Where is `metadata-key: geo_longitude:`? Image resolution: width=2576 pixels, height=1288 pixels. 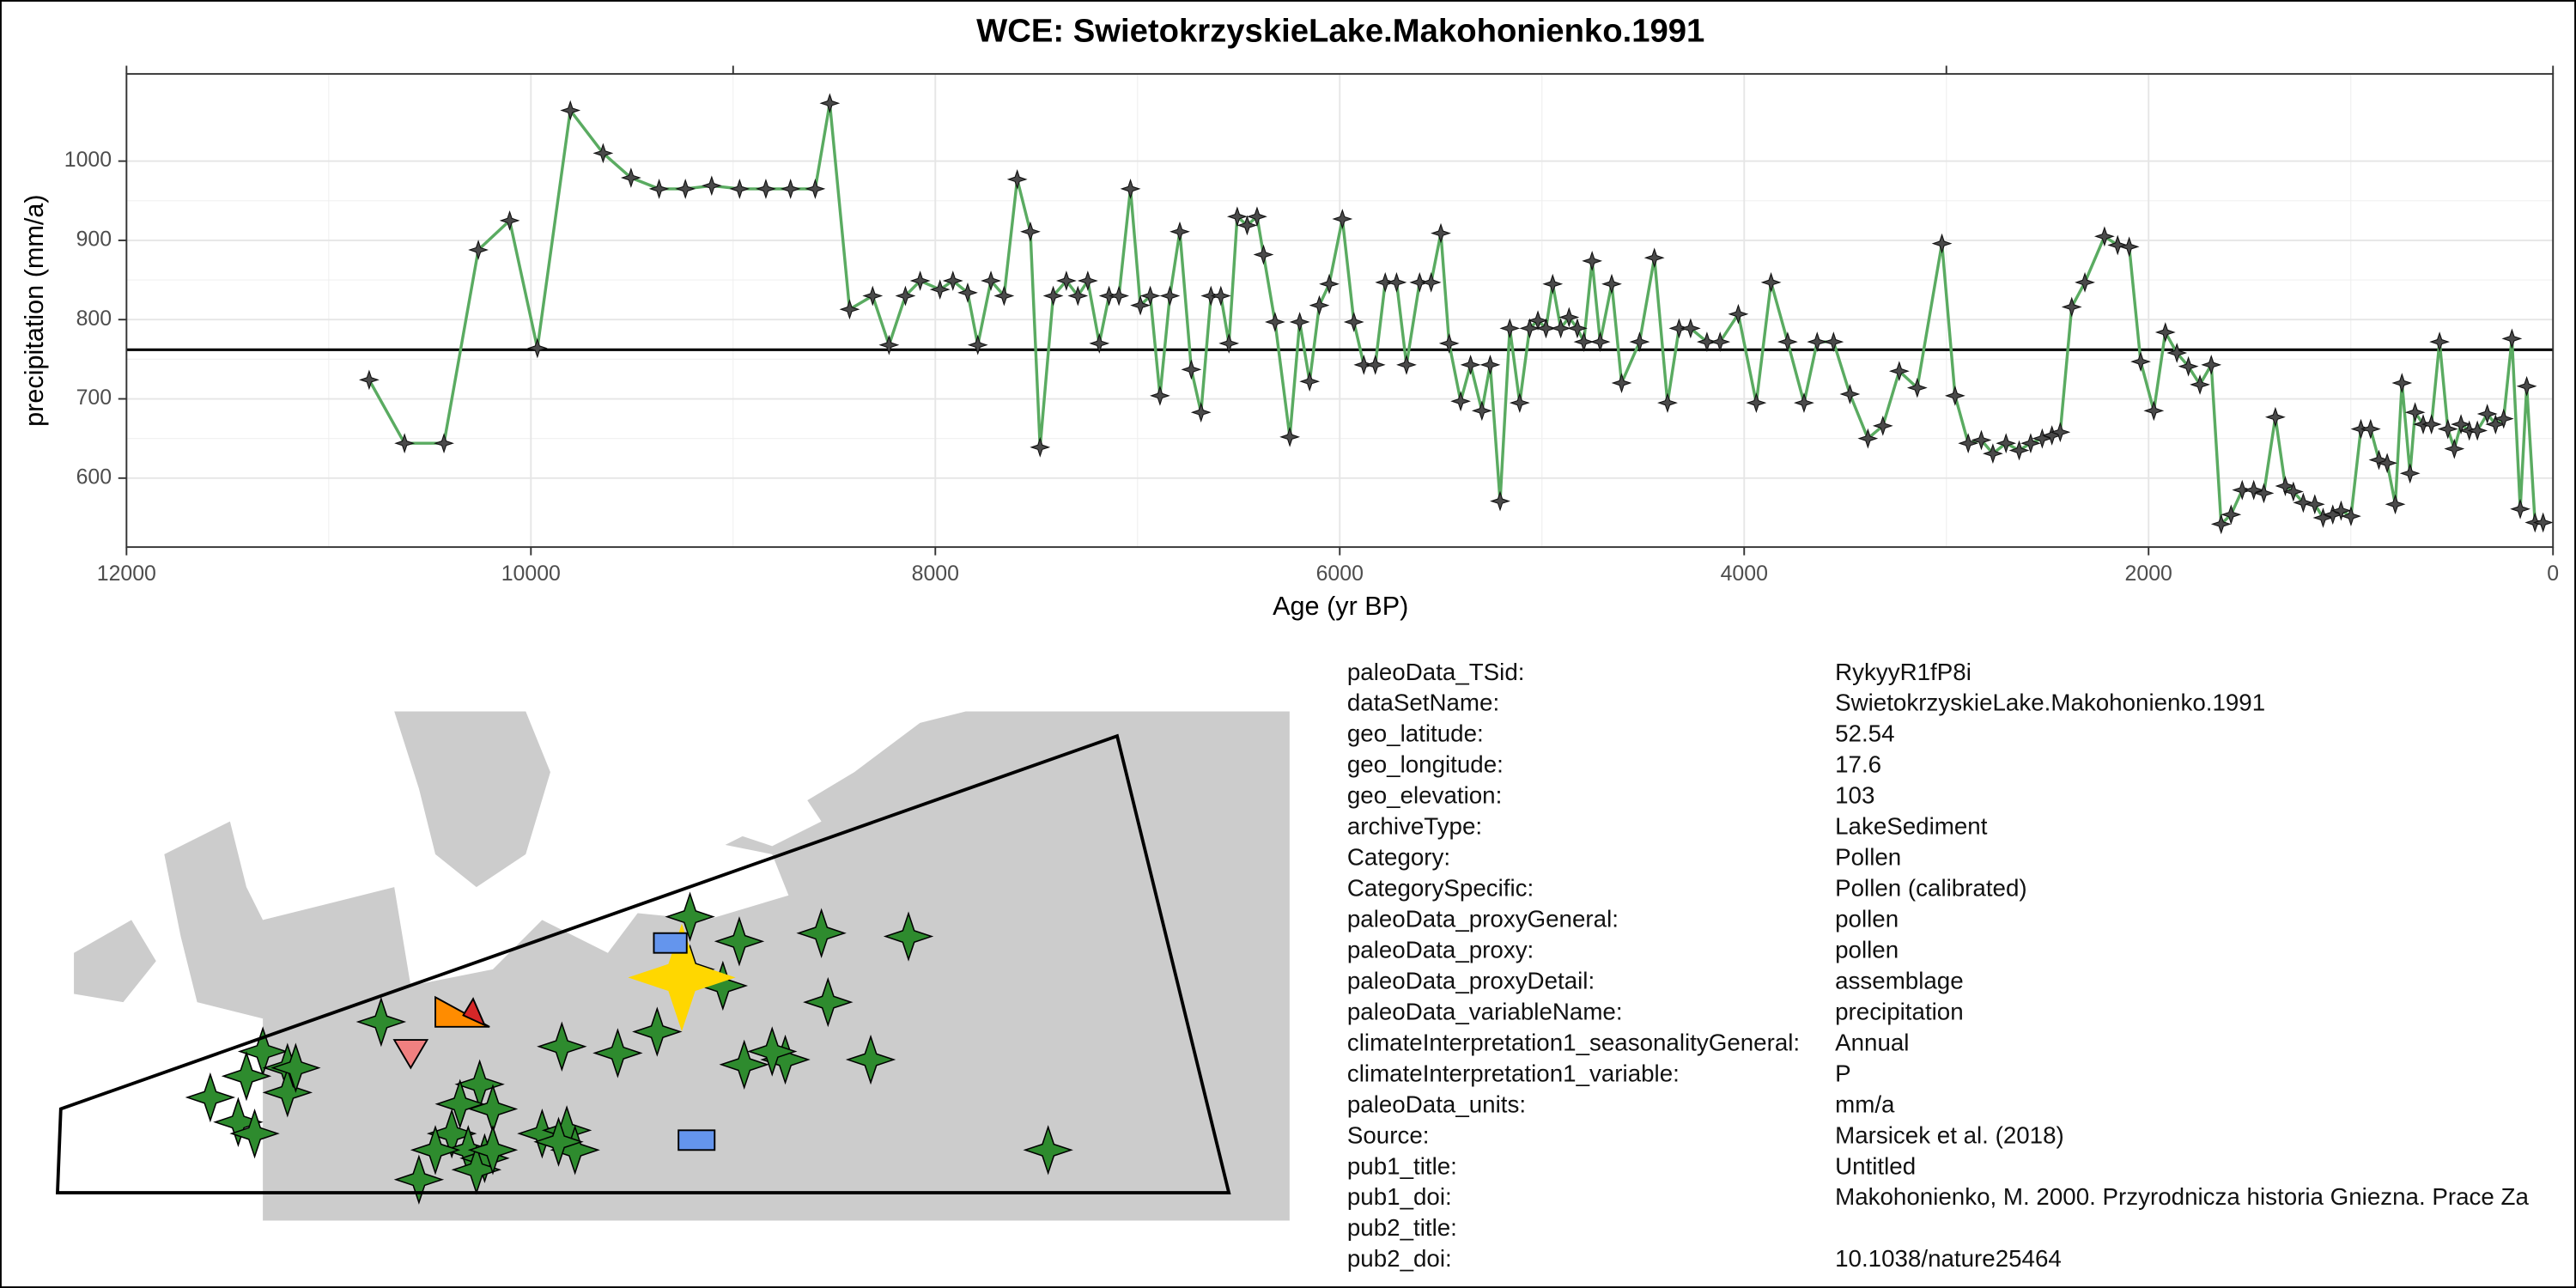 metadata-key: geo_longitude: is located at coordinates (1426, 764).